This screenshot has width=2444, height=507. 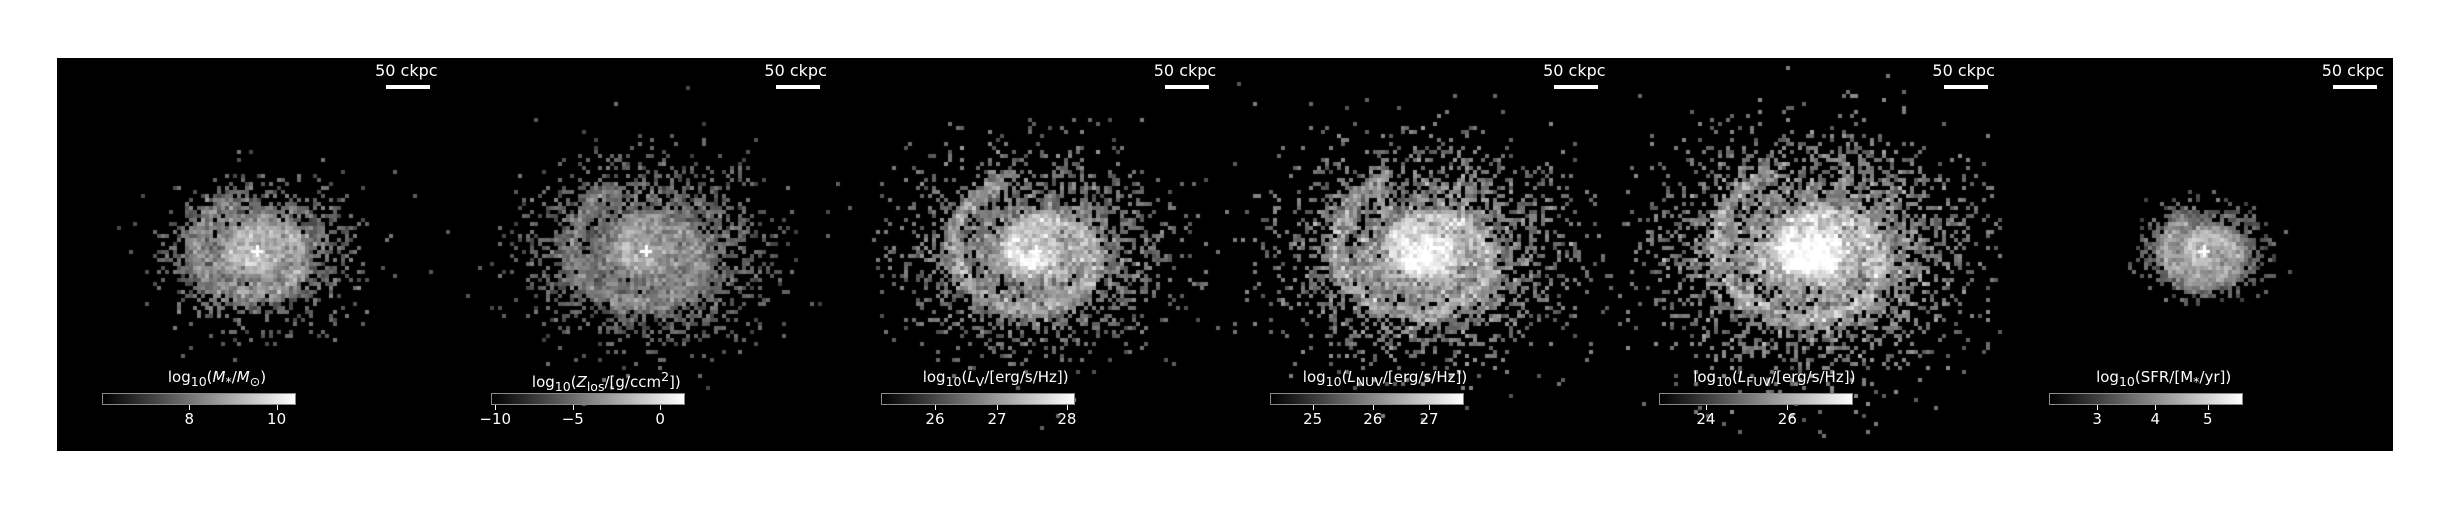 What do you see at coordinates (2207, 419) in the screenshot?
I see `colorbar-tick-label: 5` at bounding box center [2207, 419].